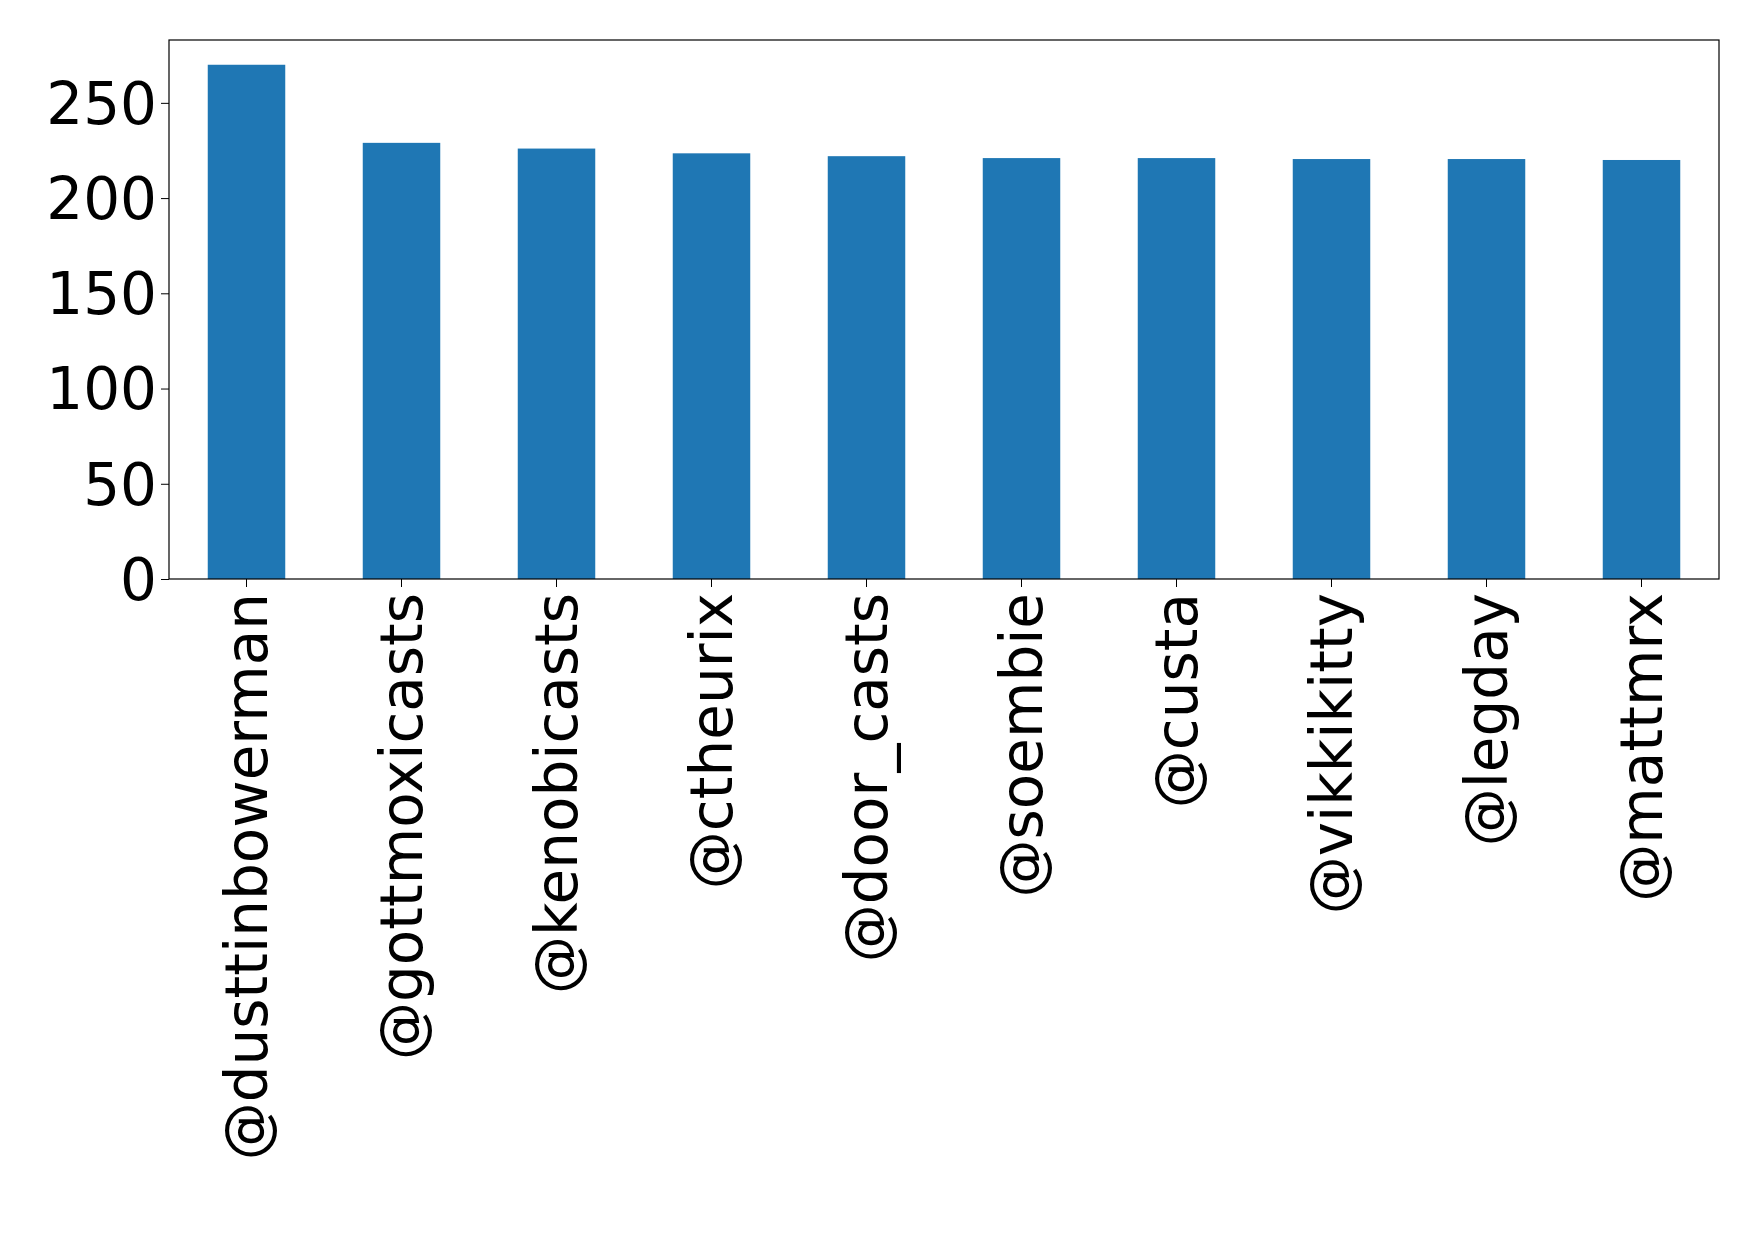 This screenshot has width=1758, height=1239. Describe the element at coordinates (401, 827) in the screenshot. I see `x-tick-label: @gottmoxicasts` at that location.